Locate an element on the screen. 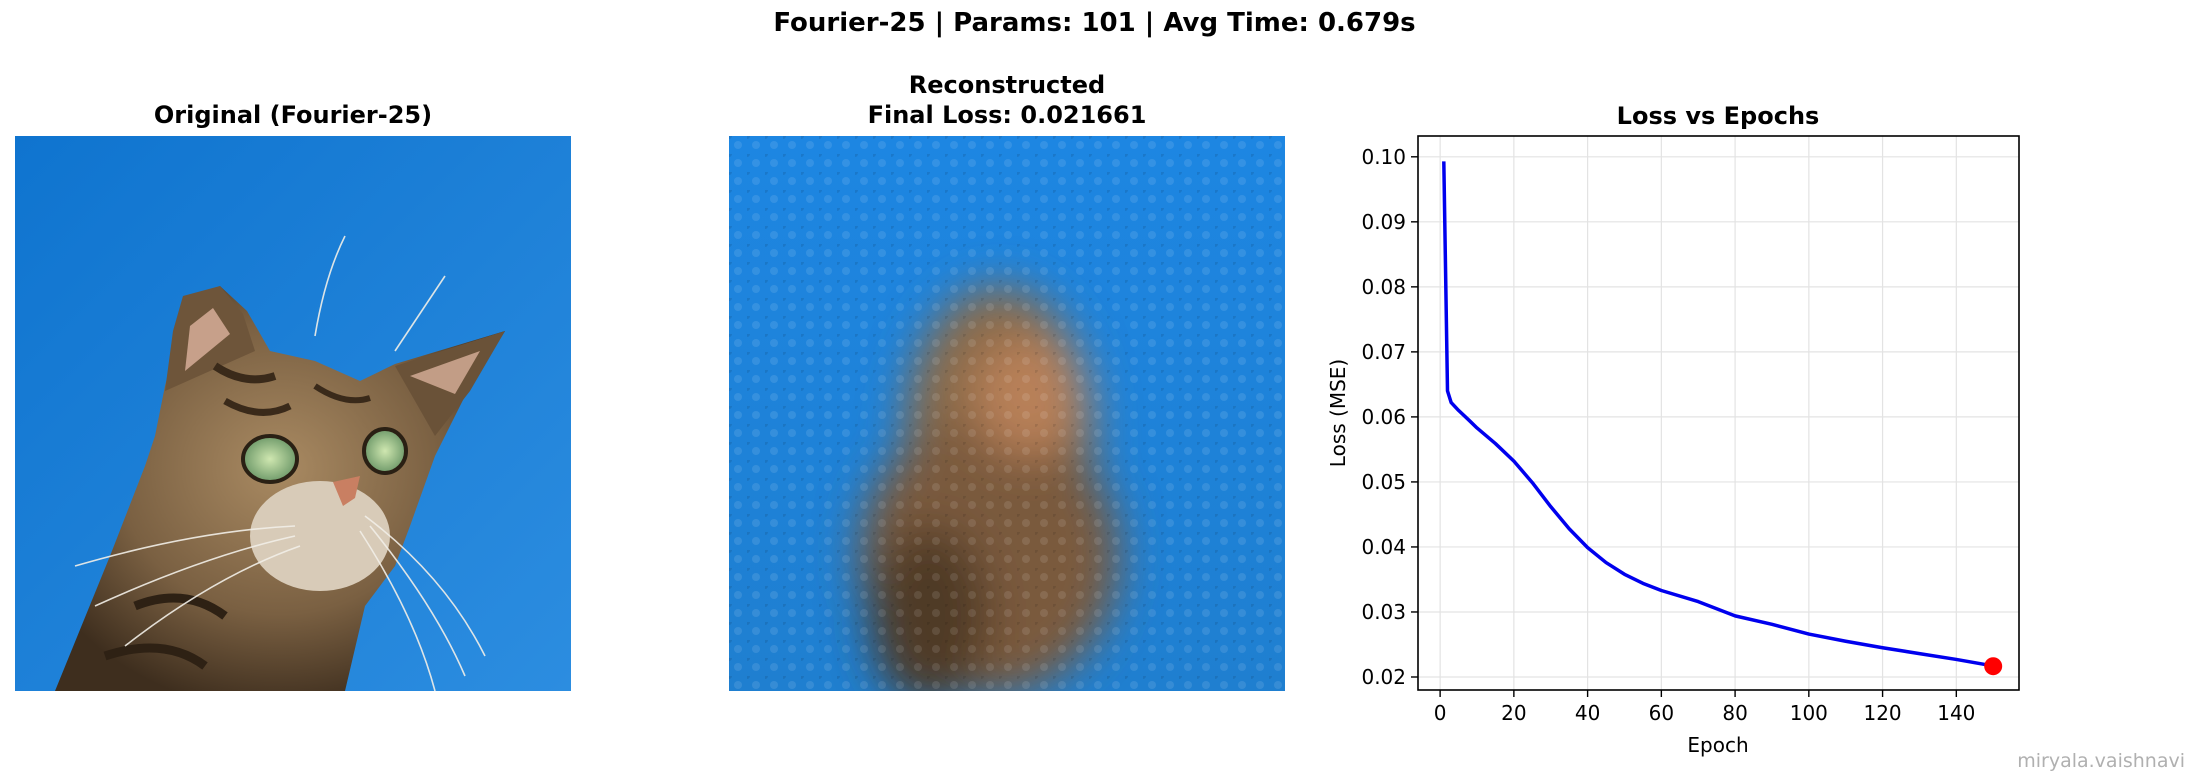  x-tick-label: 60 is located at coordinates (1661, 713).